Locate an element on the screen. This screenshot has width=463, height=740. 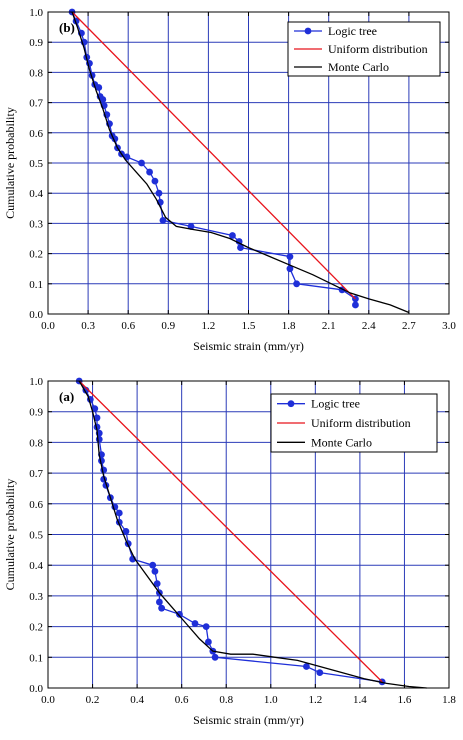
x-tick-label: 1.4 is located at coordinates (360, 700).